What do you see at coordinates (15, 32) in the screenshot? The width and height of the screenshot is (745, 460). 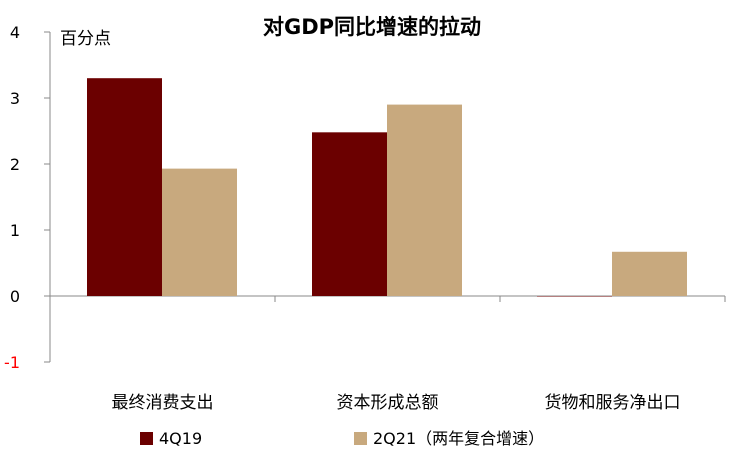 I see `y-tick-label: 4` at bounding box center [15, 32].